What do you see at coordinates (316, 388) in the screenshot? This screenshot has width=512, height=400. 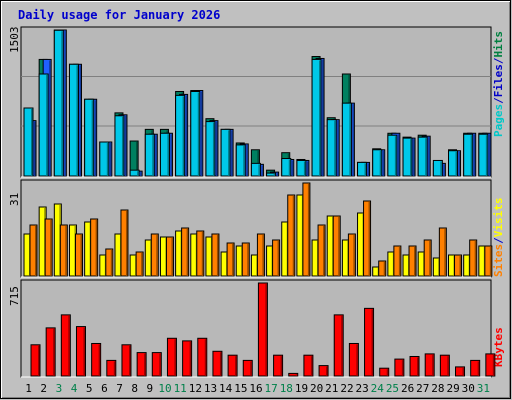 I see `x-tick-label: 20` at bounding box center [316, 388].